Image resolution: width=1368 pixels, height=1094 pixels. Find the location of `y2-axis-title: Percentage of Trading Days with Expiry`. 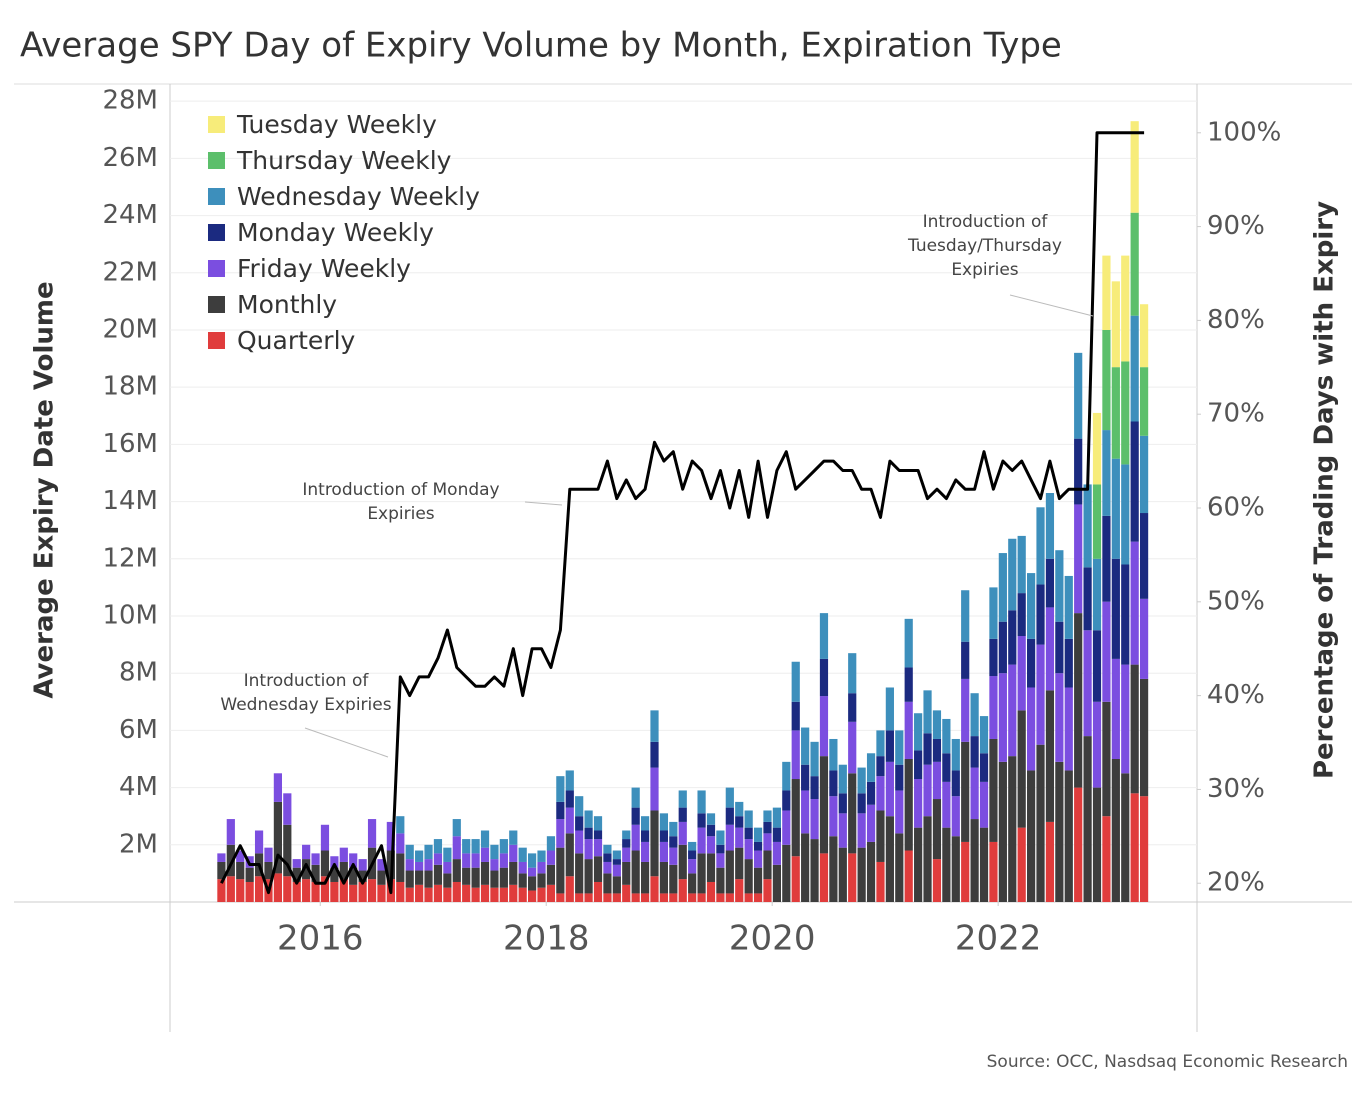

y2-axis-title: Percentage of Trading Days with Expiry is located at coordinates (1325, 490).